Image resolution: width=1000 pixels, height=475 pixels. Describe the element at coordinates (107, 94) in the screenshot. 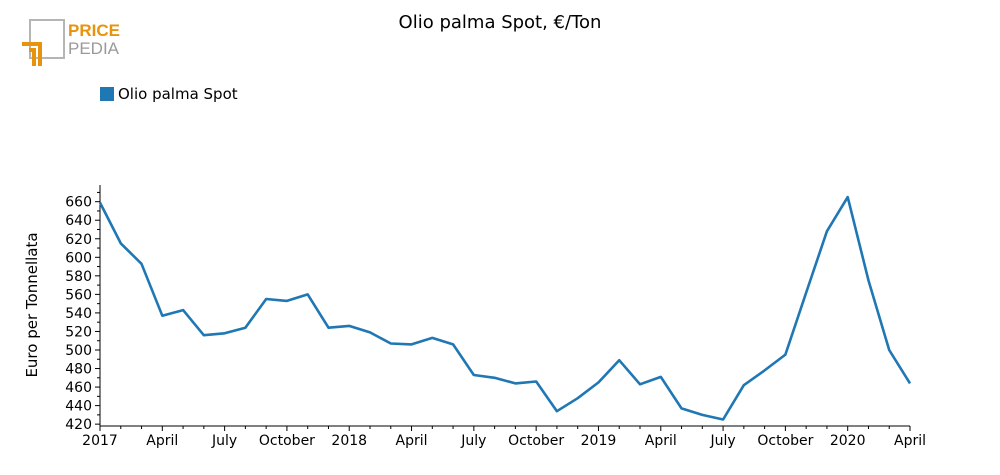

I see `legend-swatch` at that location.